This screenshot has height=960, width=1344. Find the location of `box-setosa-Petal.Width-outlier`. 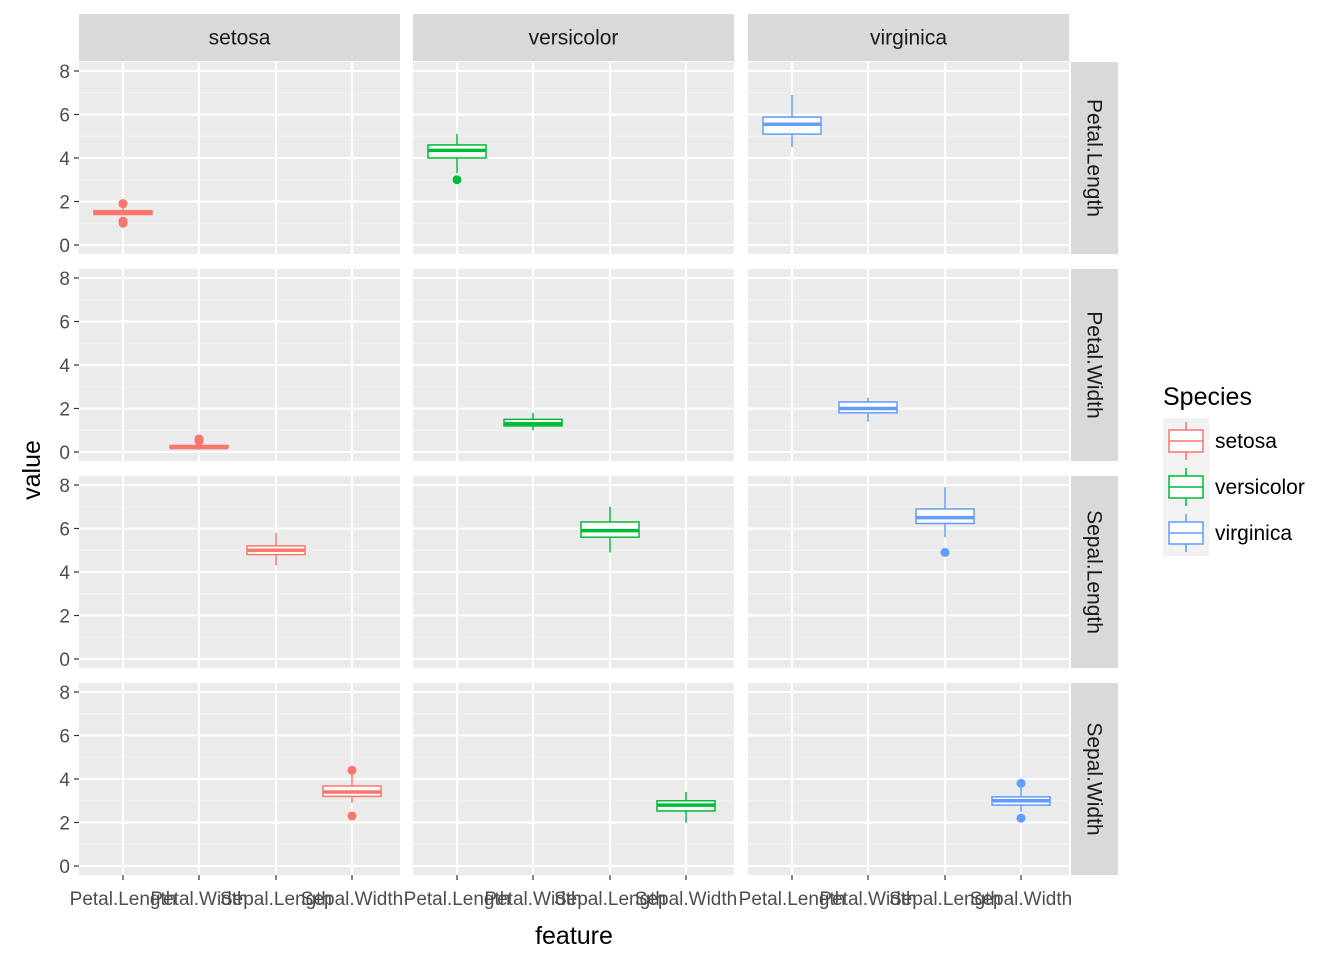

box-setosa-Petal.Width-outlier is located at coordinates (199, 439).